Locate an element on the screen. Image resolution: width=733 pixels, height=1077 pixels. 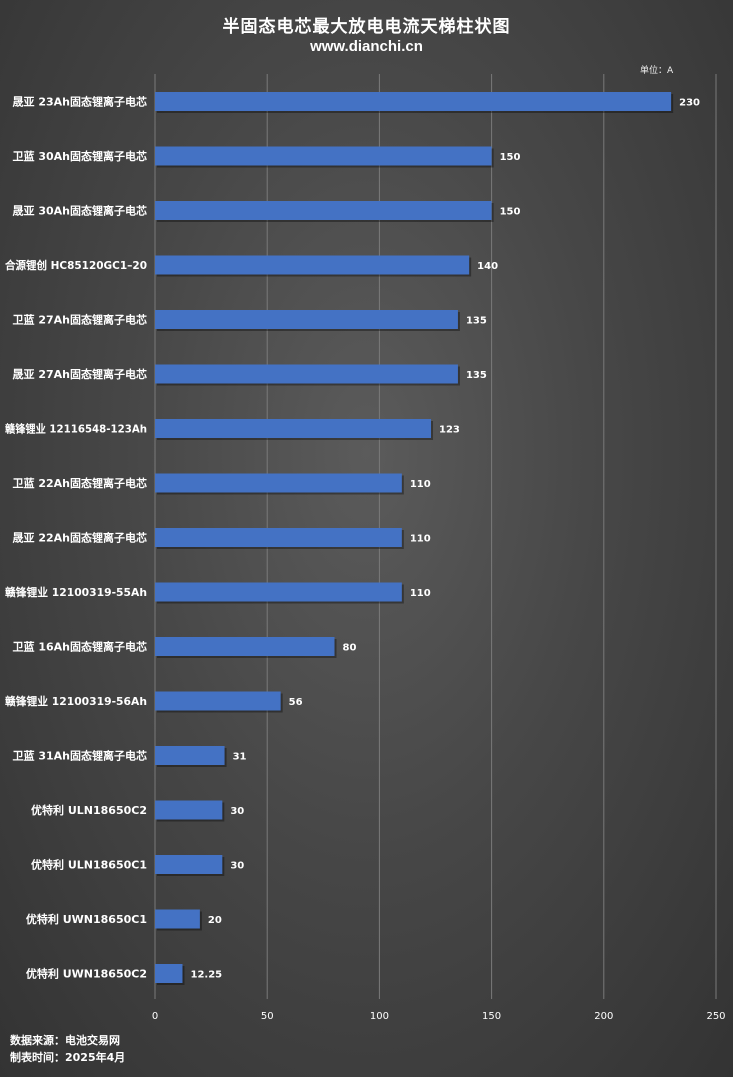
x-tick-label: 200 is located at coordinates (603, 1016).